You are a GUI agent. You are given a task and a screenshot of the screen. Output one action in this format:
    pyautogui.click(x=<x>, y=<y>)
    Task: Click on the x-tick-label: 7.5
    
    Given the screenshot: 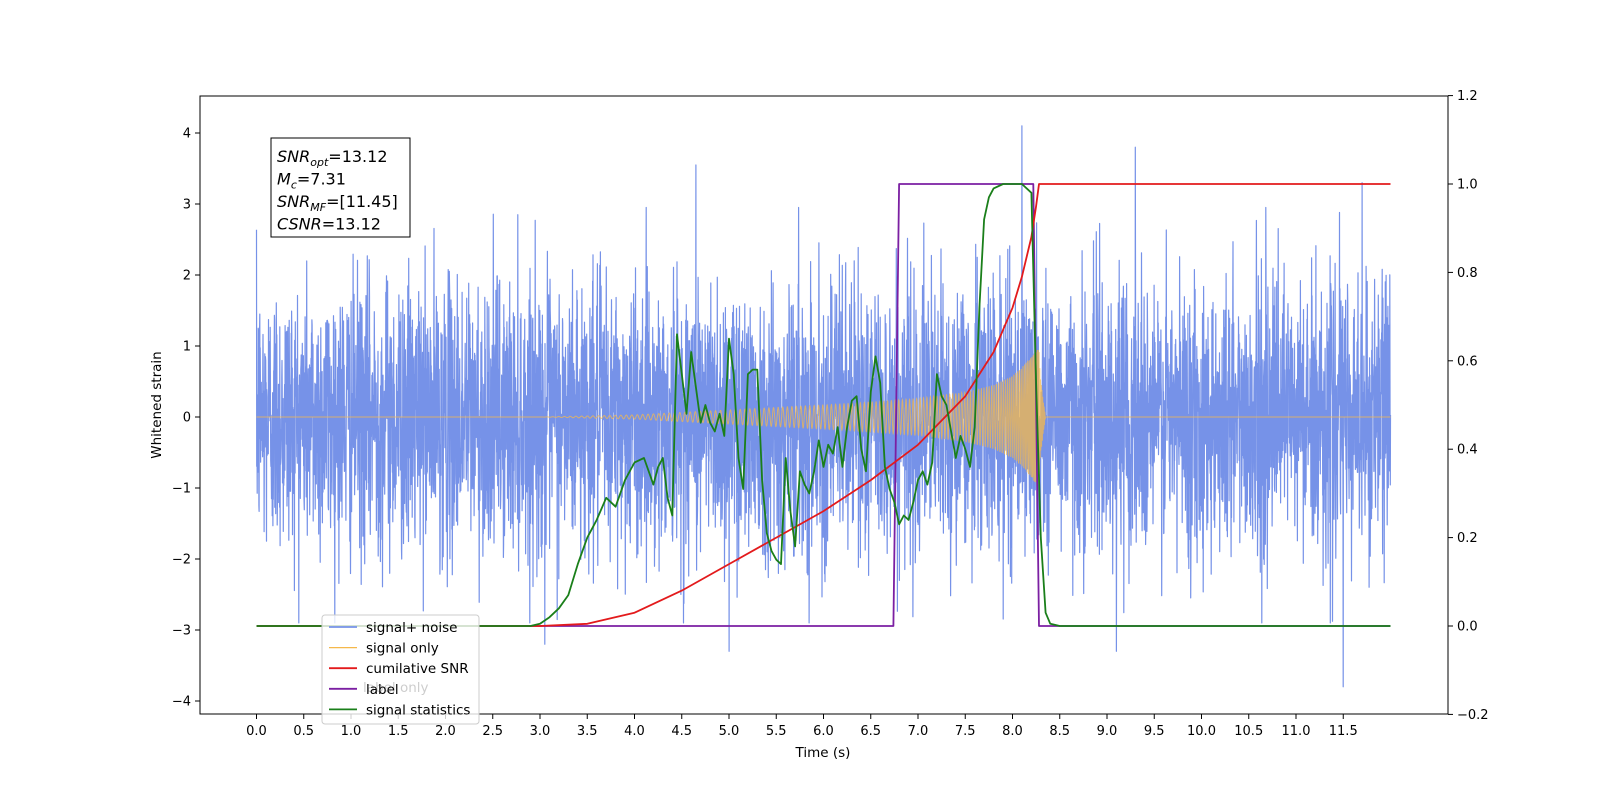 What is the action you would take?
    pyautogui.click(x=965, y=731)
    